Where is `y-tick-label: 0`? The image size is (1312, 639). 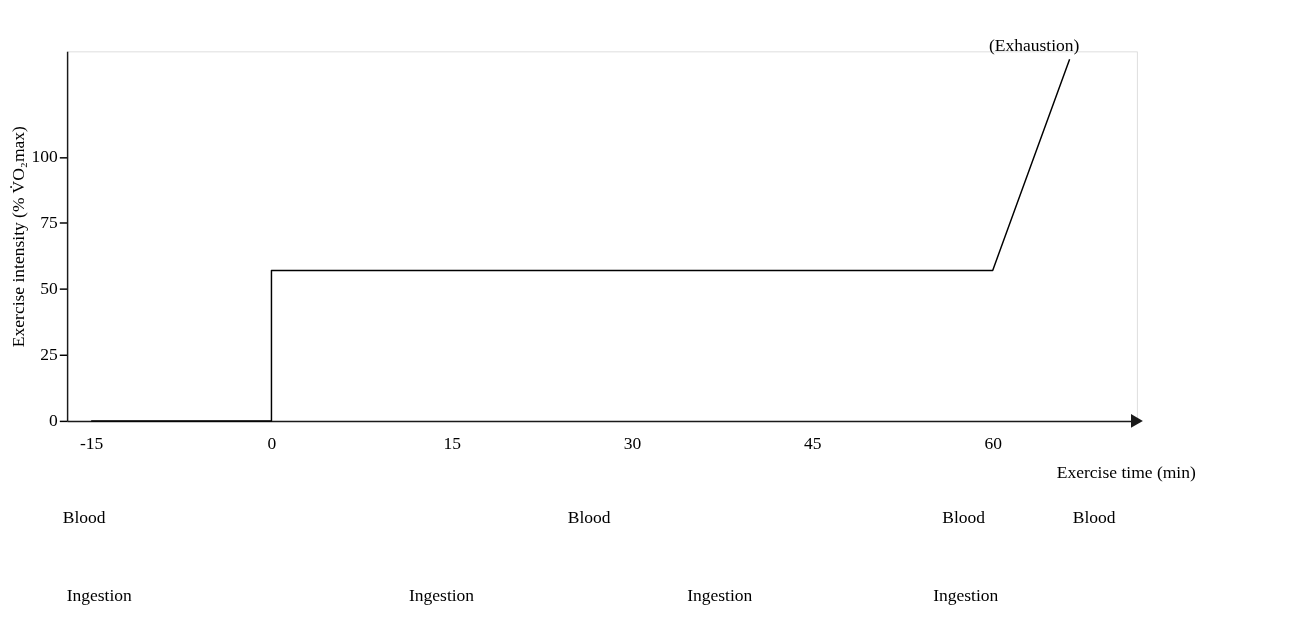
y-tick-label: 0 is located at coordinates (54, 420).